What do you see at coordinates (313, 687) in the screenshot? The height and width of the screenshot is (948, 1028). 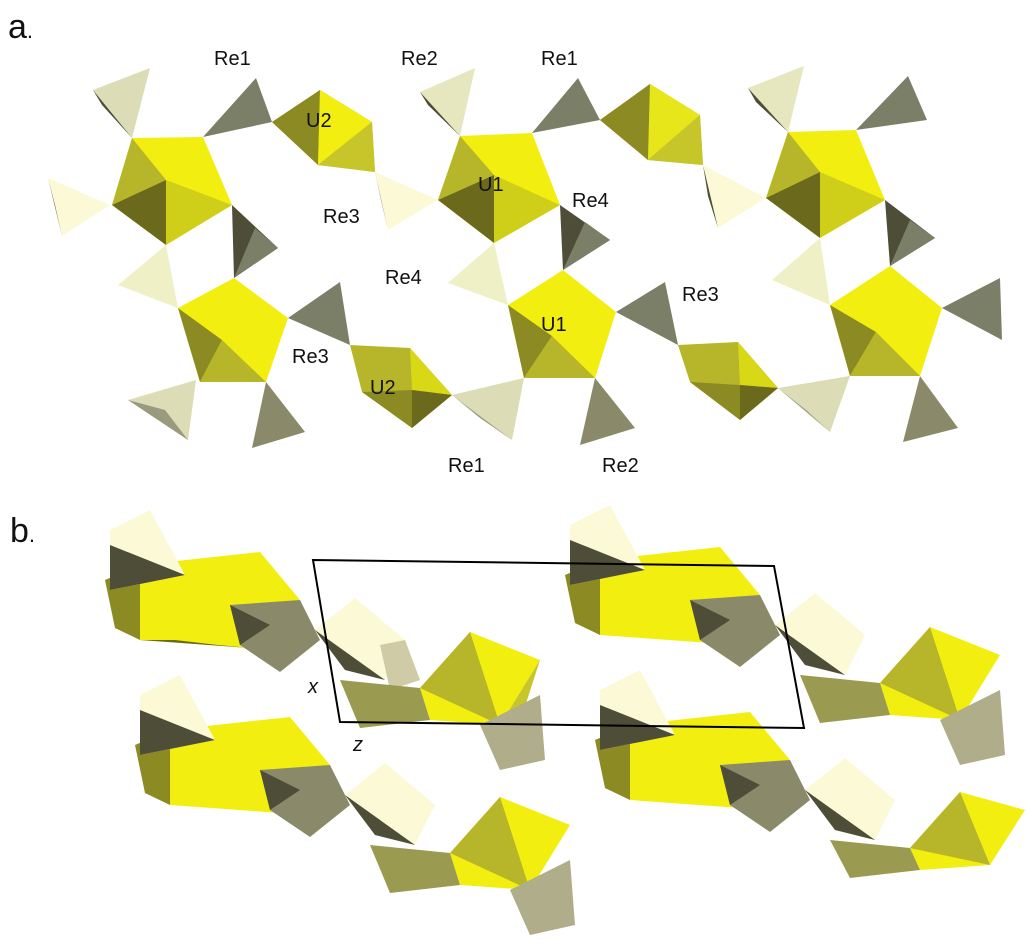 I see `axis-x-label: x` at bounding box center [313, 687].